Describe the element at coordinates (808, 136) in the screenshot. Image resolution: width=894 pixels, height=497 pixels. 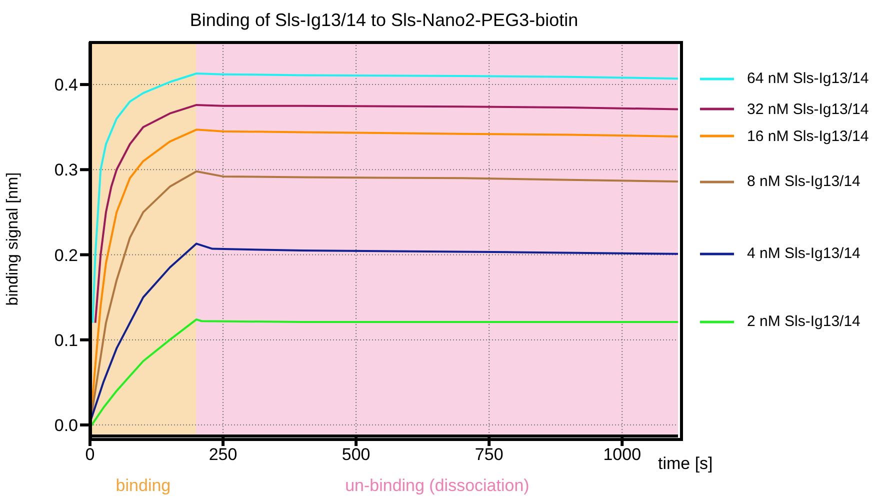
I see `legend-label: 16 nM Sls-Ig13/14` at that location.